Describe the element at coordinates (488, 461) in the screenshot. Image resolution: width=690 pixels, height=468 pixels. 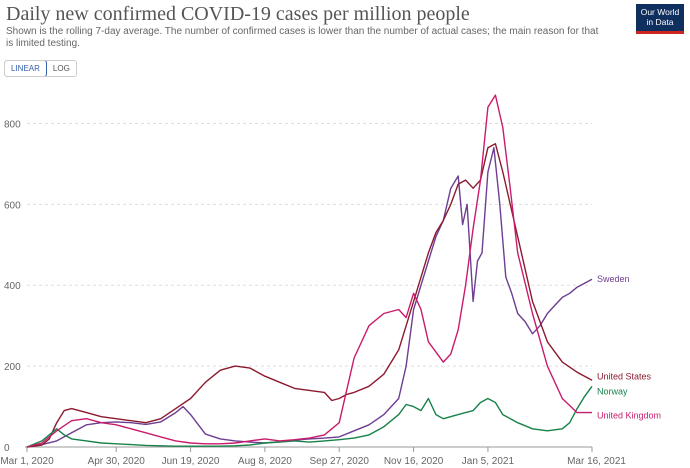
I see `x-tick-label-6: Jan 5, 2021` at that location.